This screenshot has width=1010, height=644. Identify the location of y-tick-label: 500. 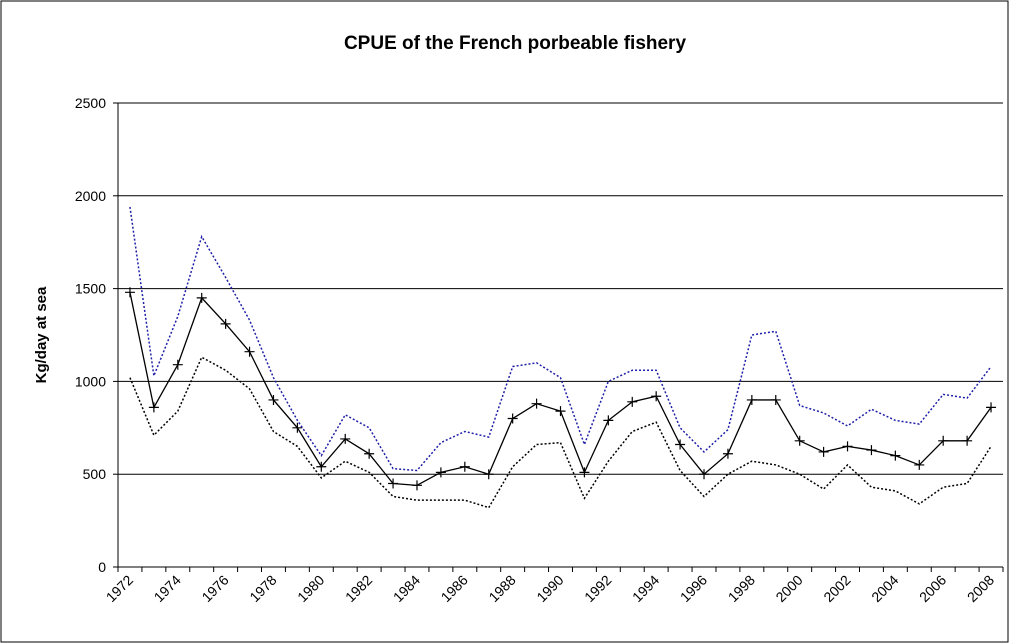
(95, 474).